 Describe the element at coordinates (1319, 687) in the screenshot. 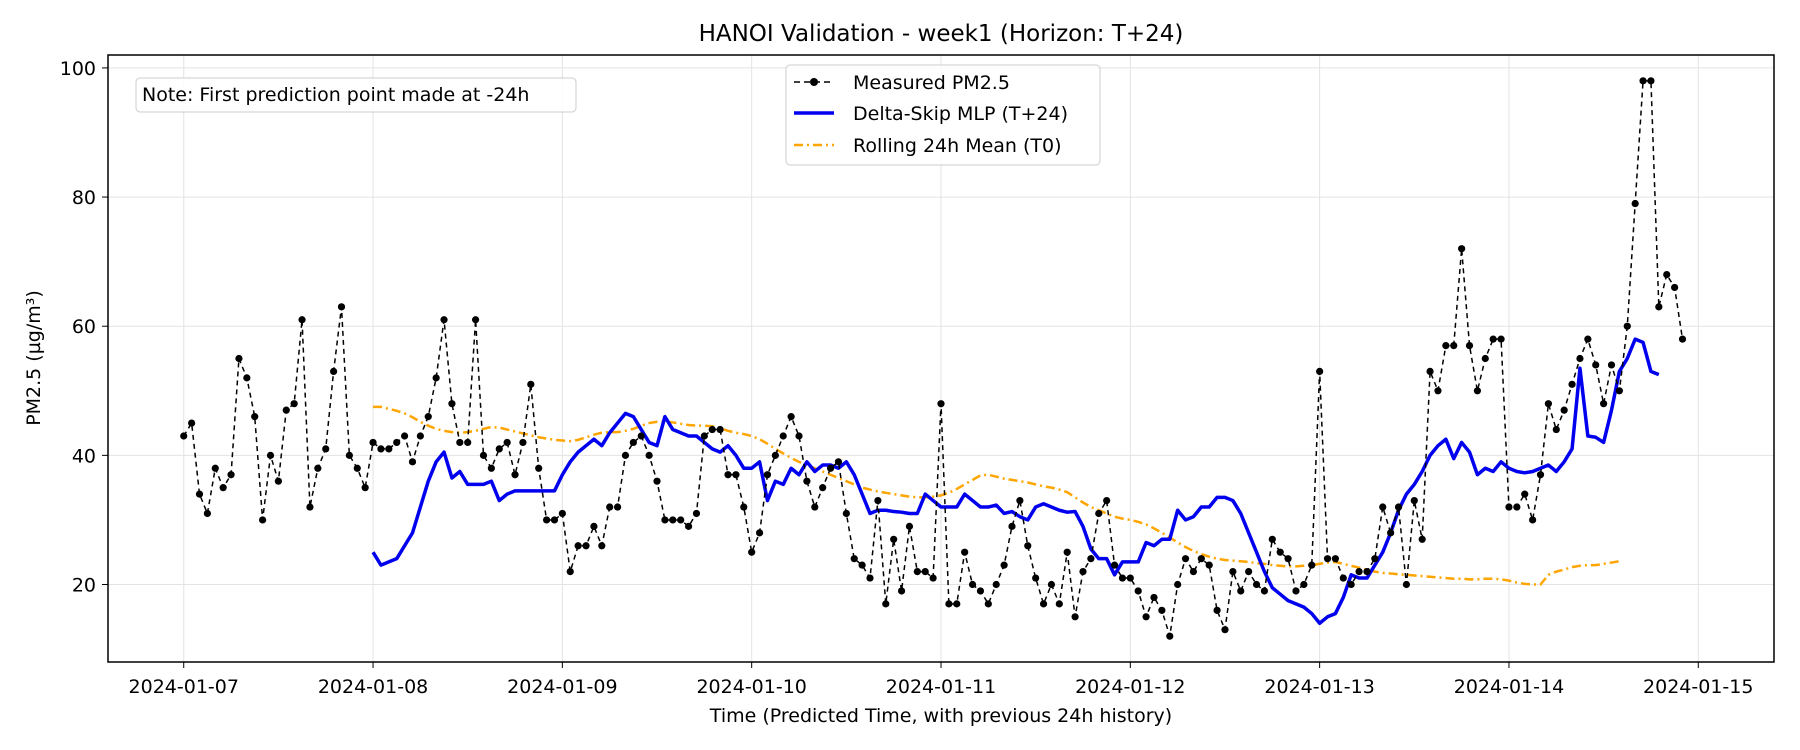

I see `x-tick-label: 2024-01-13` at that location.